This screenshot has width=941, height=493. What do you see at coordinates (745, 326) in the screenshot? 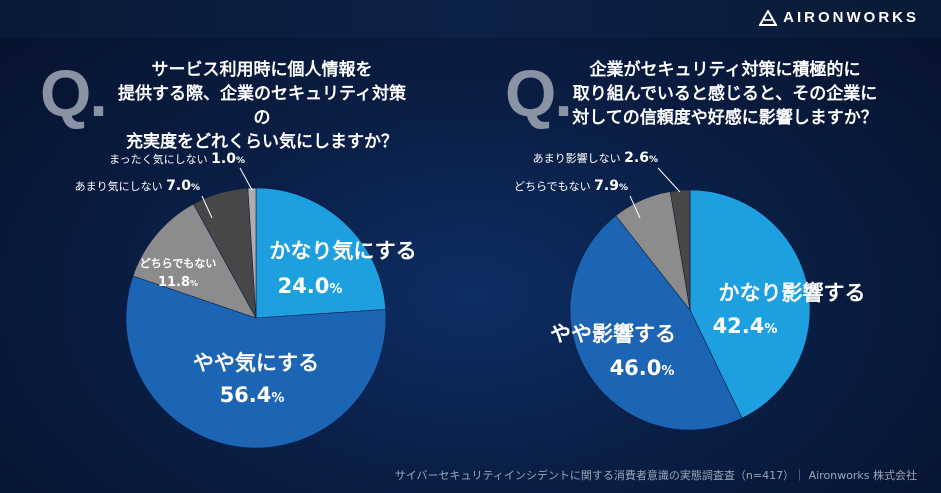
I see `slice-value-label: 42.4%` at bounding box center [745, 326].